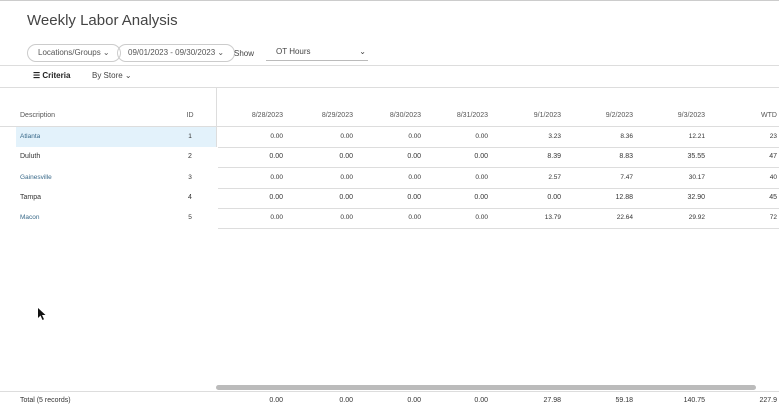 The height and width of the screenshot is (411, 779). Describe the element at coordinates (696, 136) in the screenshot. I see `cell: 12.21` at that location.